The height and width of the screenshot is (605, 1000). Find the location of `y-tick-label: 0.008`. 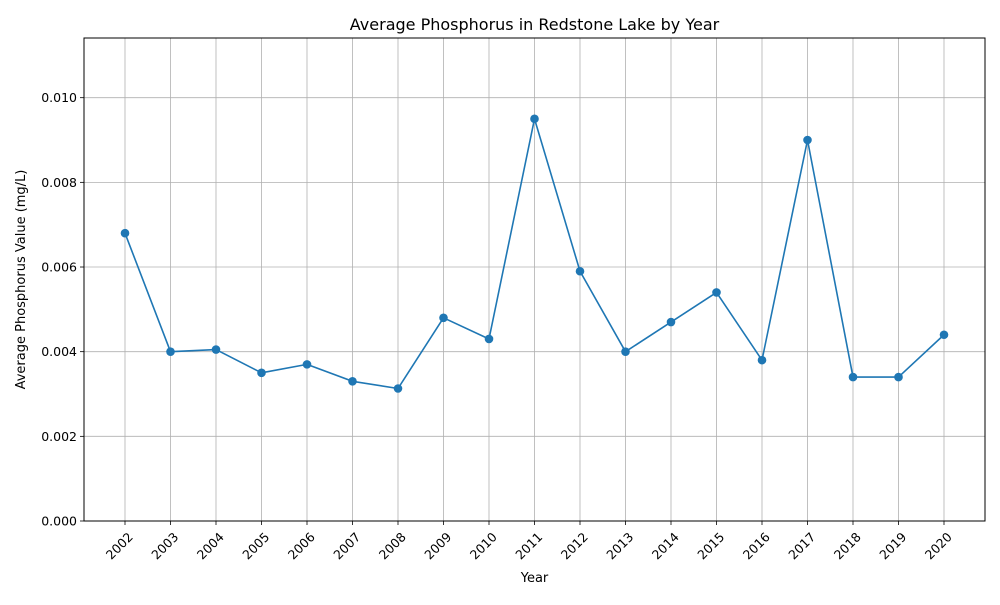

y-tick-label: 0.008 is located at coordinates (59, 182).